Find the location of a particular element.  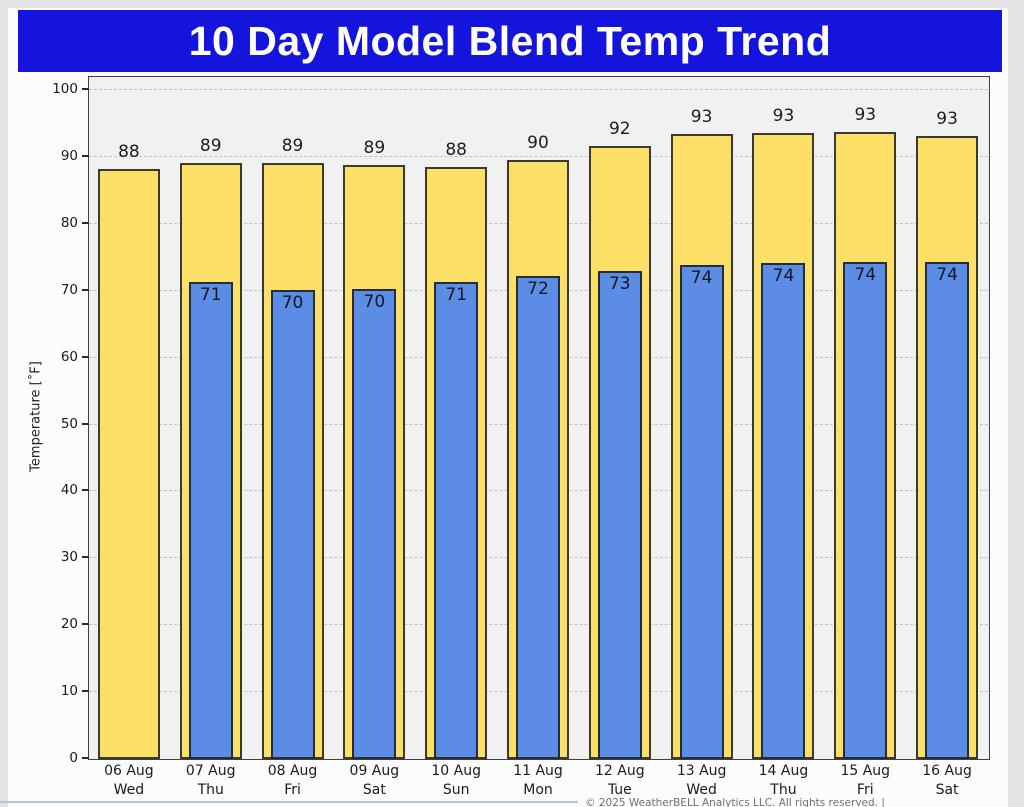

x-tick-date: 14 Aug is located at coordinates (783, 771).